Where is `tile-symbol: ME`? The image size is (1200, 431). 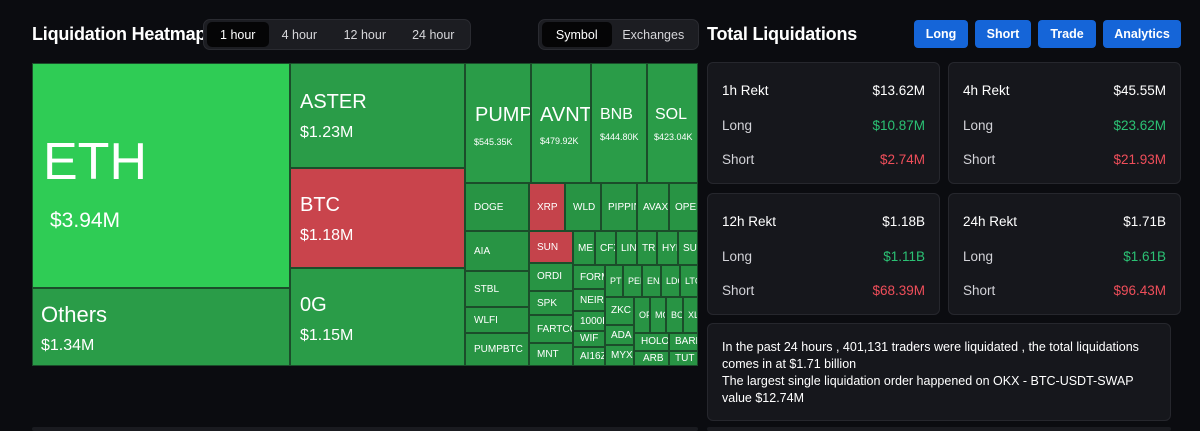 tile-symbol: ME is located at coordinates (585, 248).